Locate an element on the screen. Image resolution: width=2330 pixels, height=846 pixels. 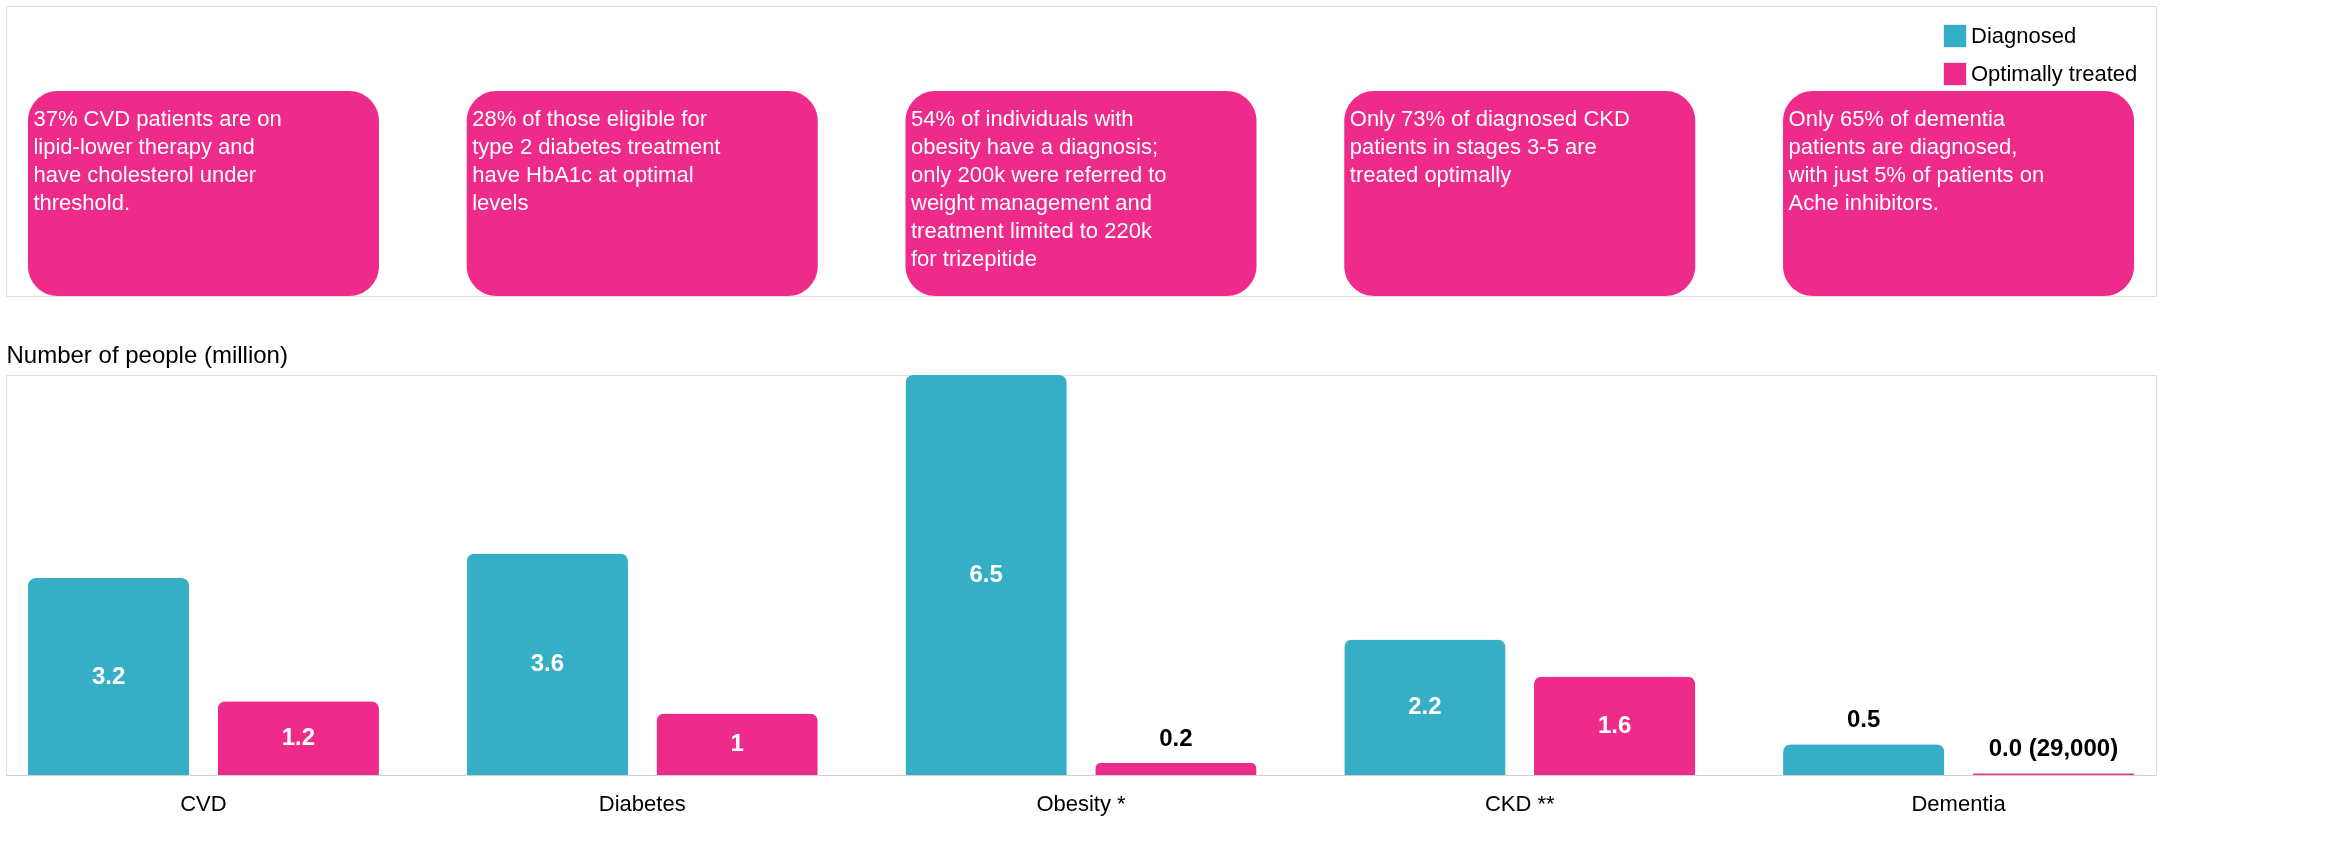
data-label: 3.2 is located at coordinates (108, 675).